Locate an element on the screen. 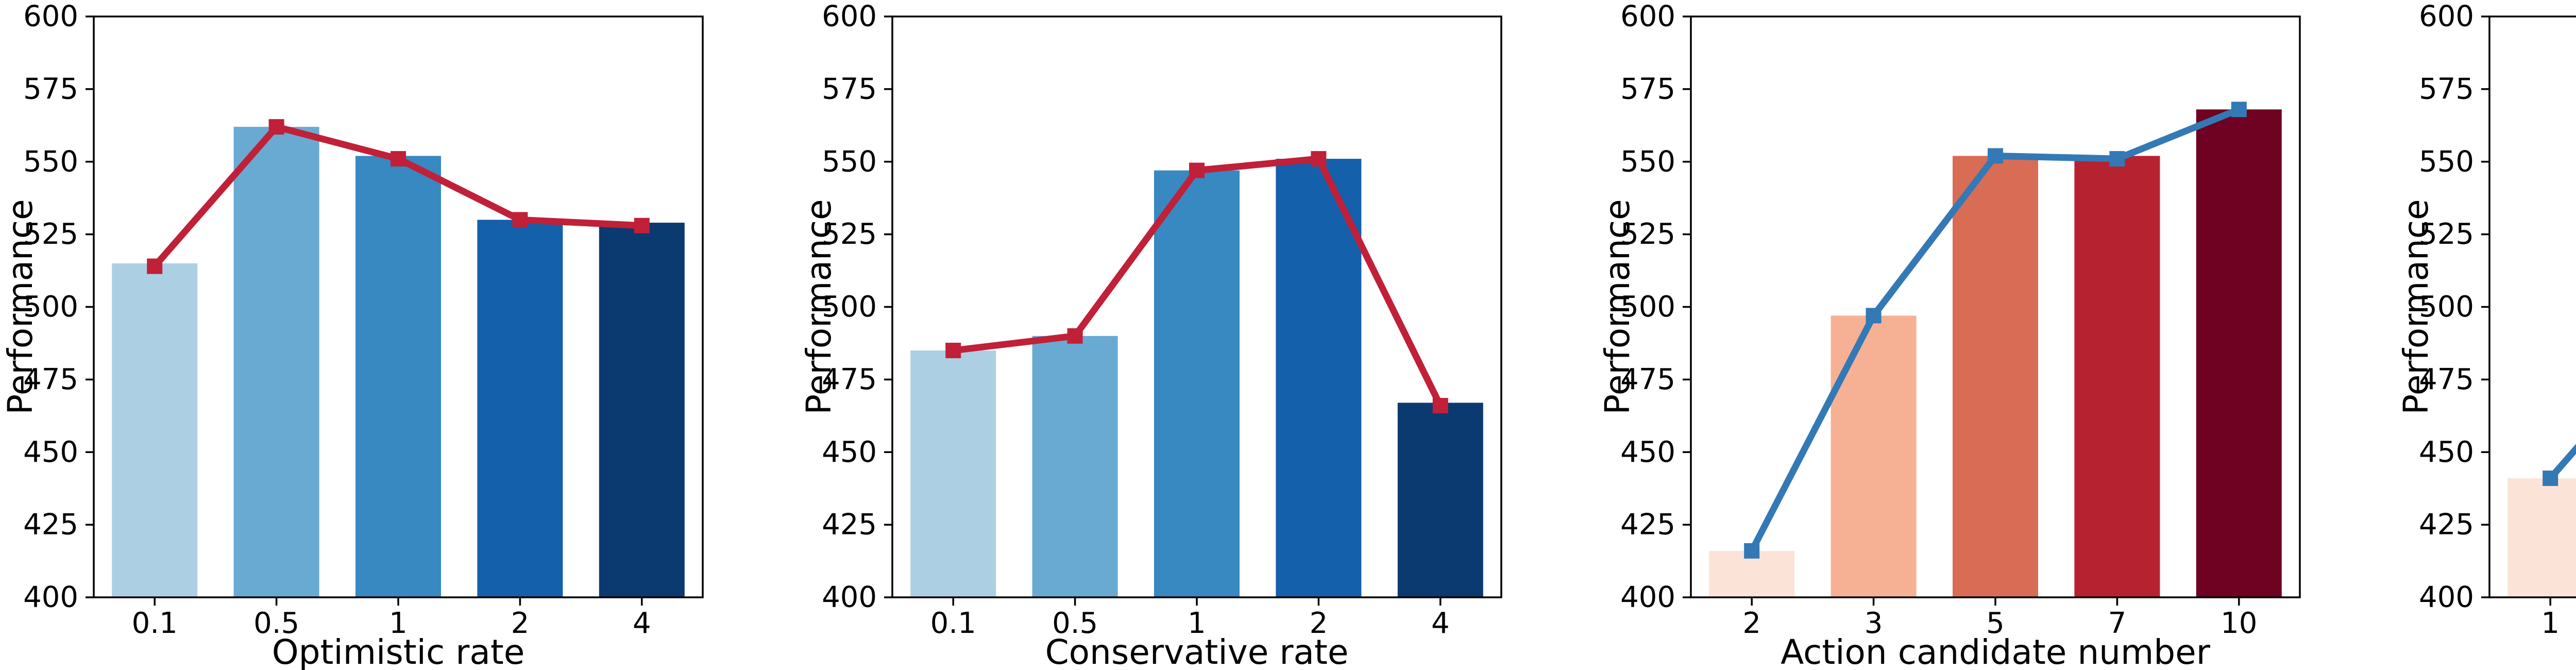 The height and width of the screenshot is (670, 2576). x-axis-label: Conservative rate is located at coordinates (1197, 651).